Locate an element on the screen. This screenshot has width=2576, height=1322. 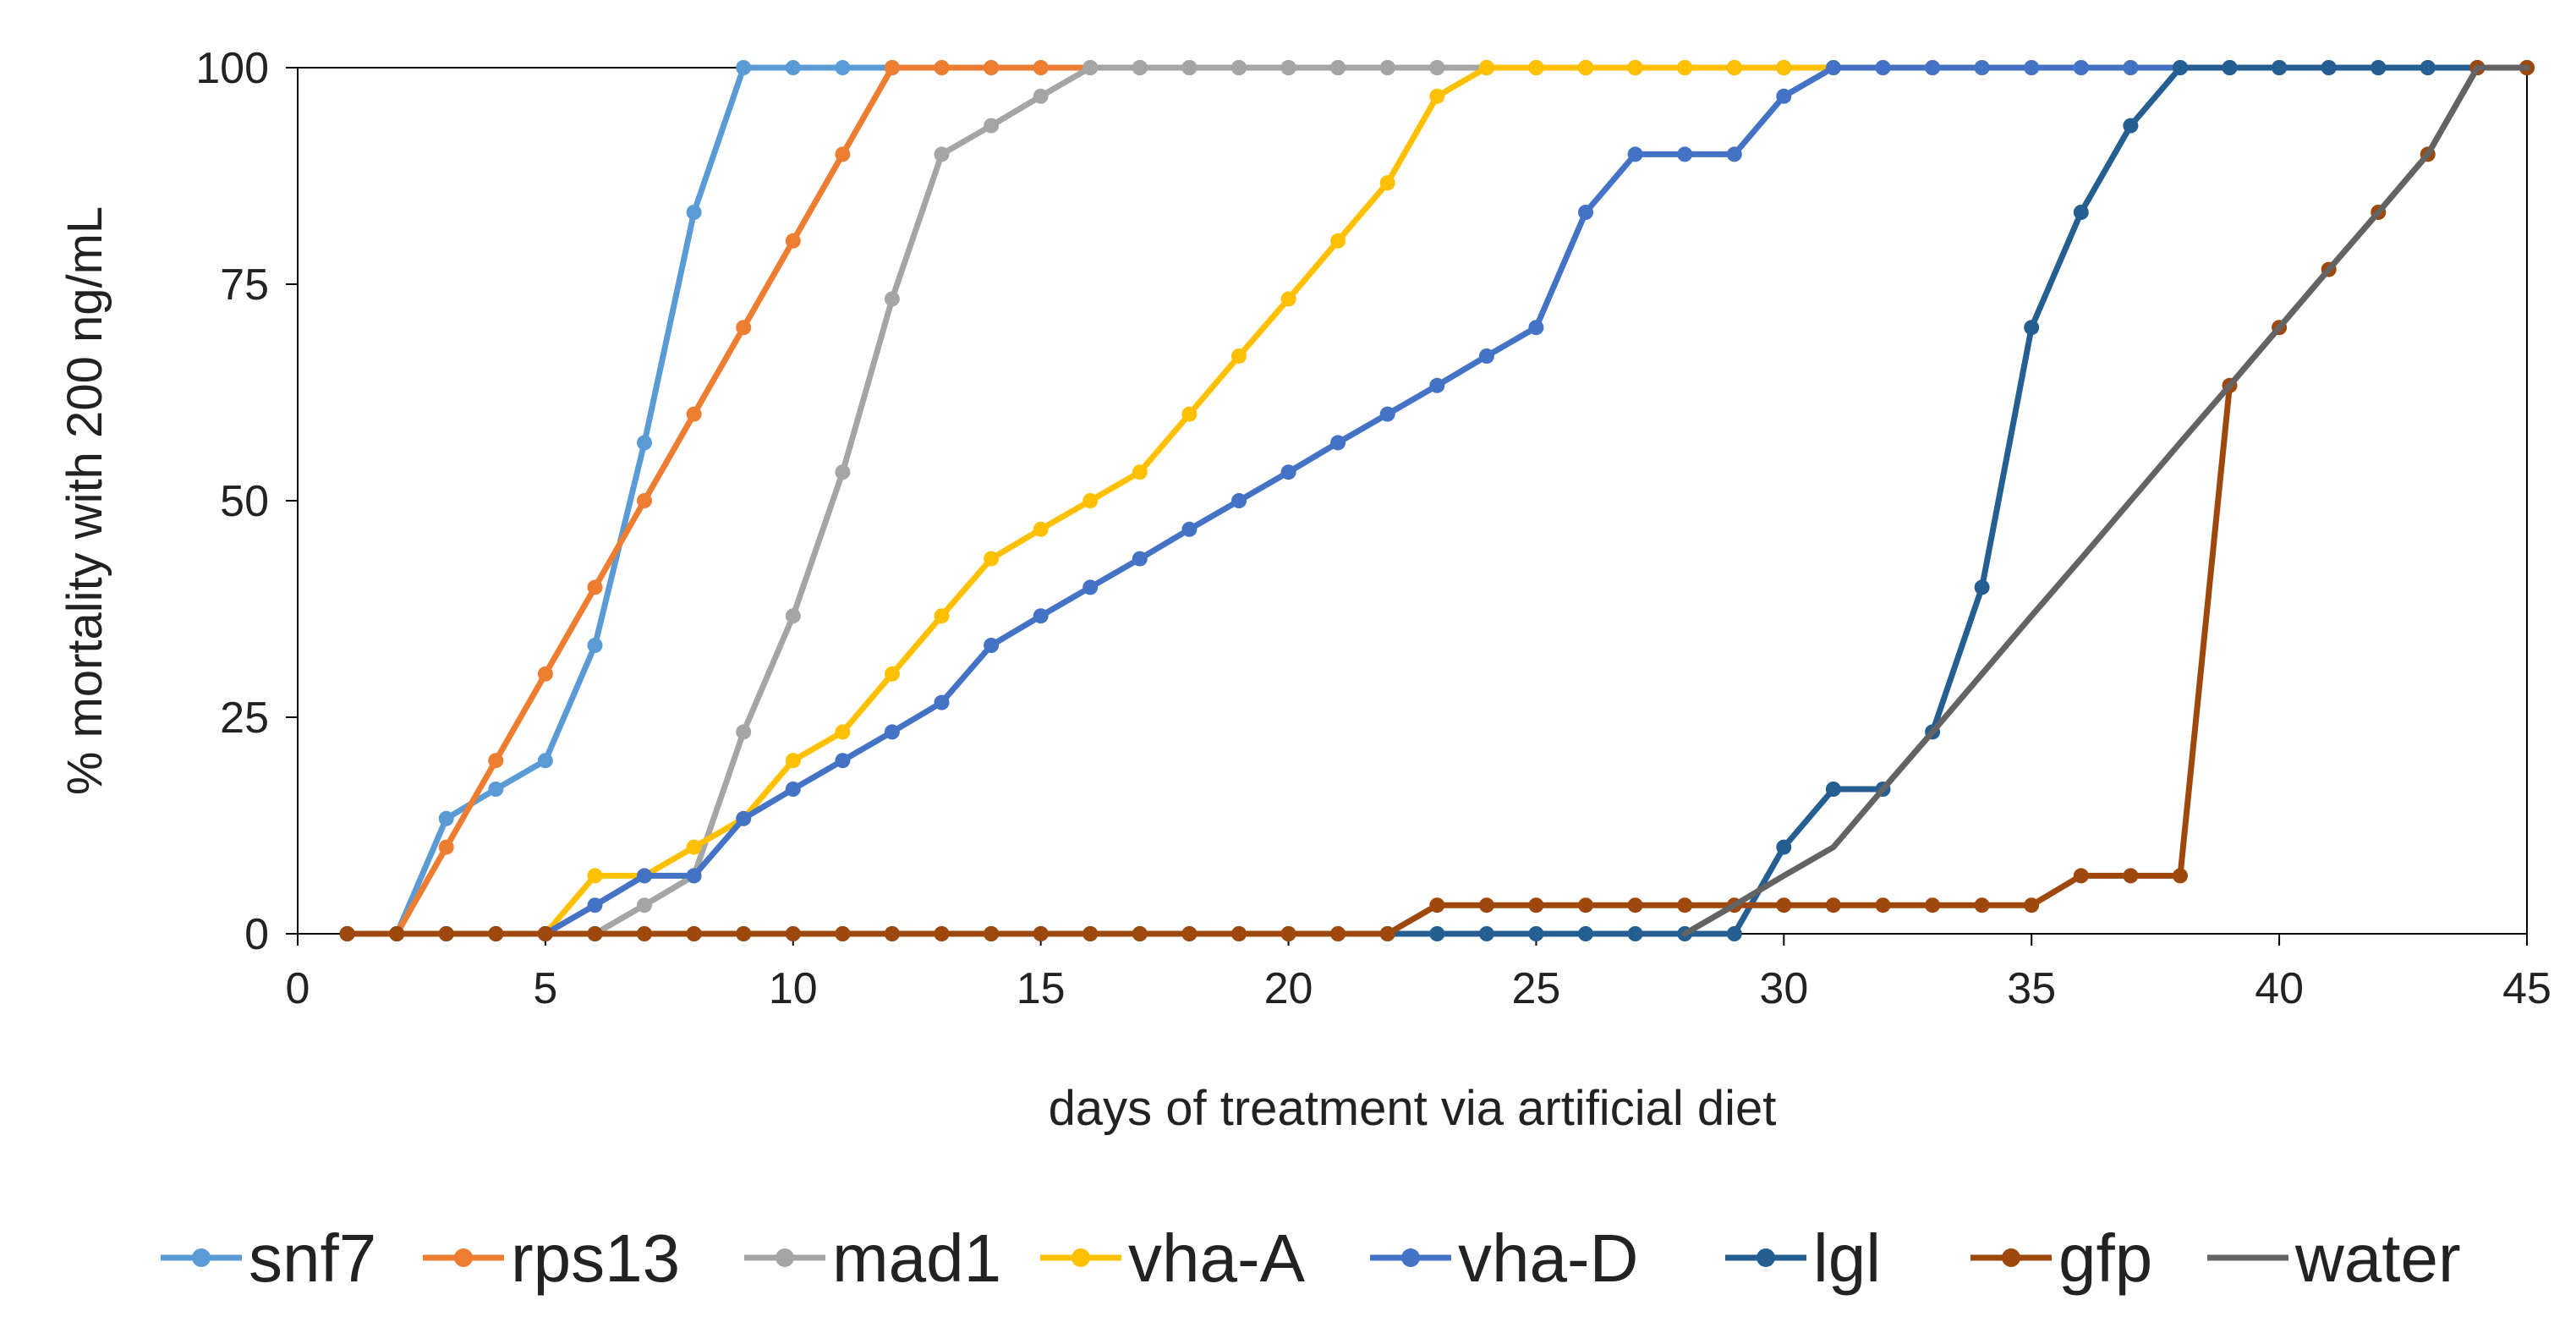
x-tick-label: 15 is located at coordinates (1041, 988).